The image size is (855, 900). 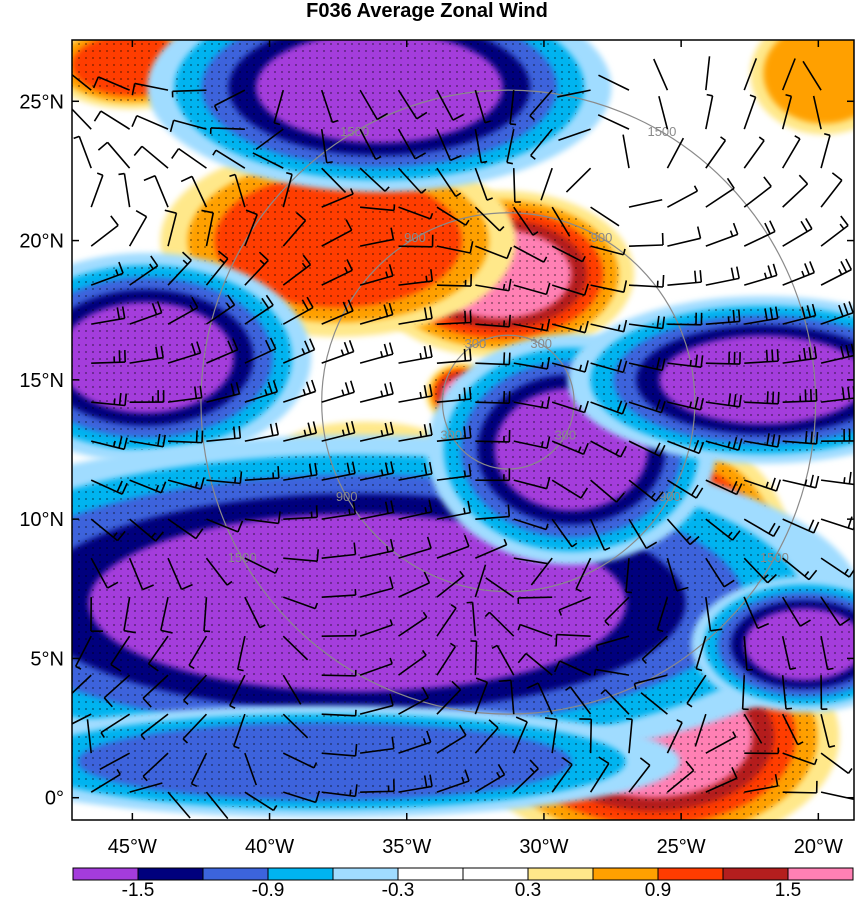 I want to click on colorbar-label: -1.5, so click(x=138, y=890).